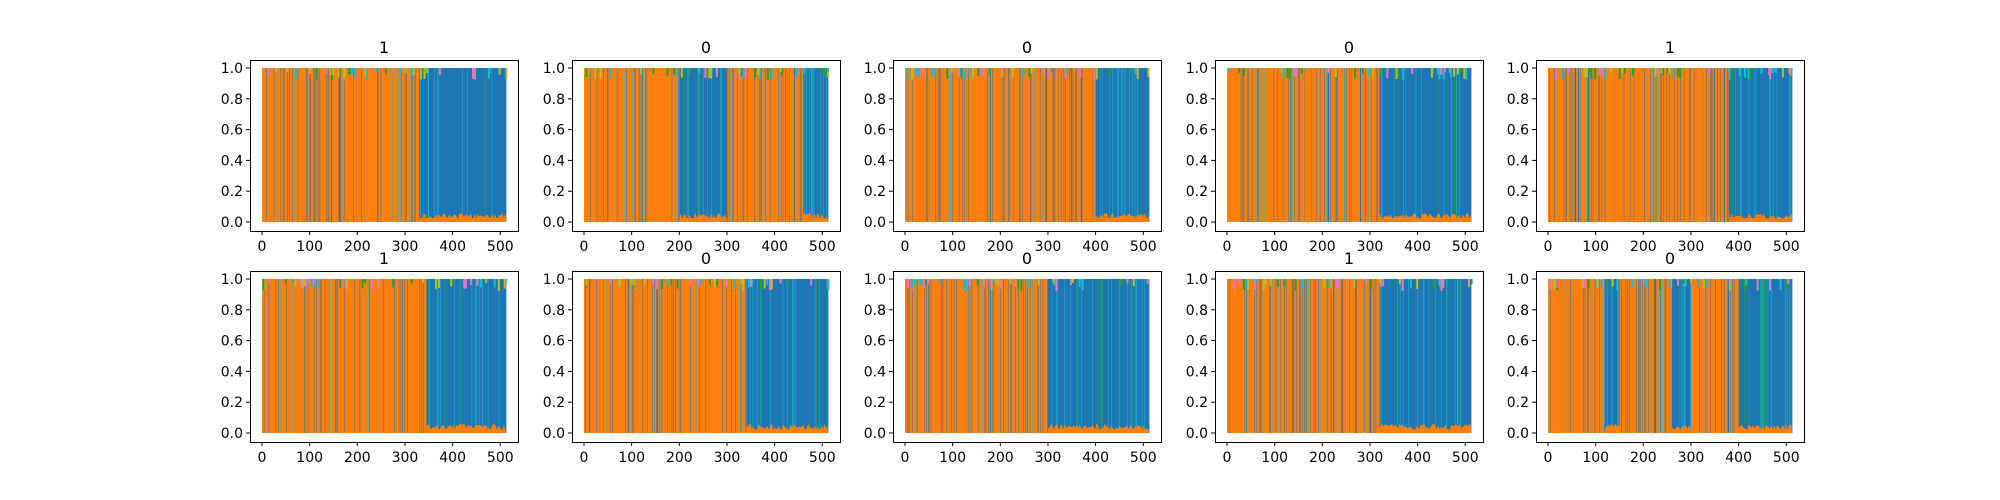 The width and height of the screenshot is (2000, 500). I want to click on y-tick-label: 0.0, so click(232, 223).